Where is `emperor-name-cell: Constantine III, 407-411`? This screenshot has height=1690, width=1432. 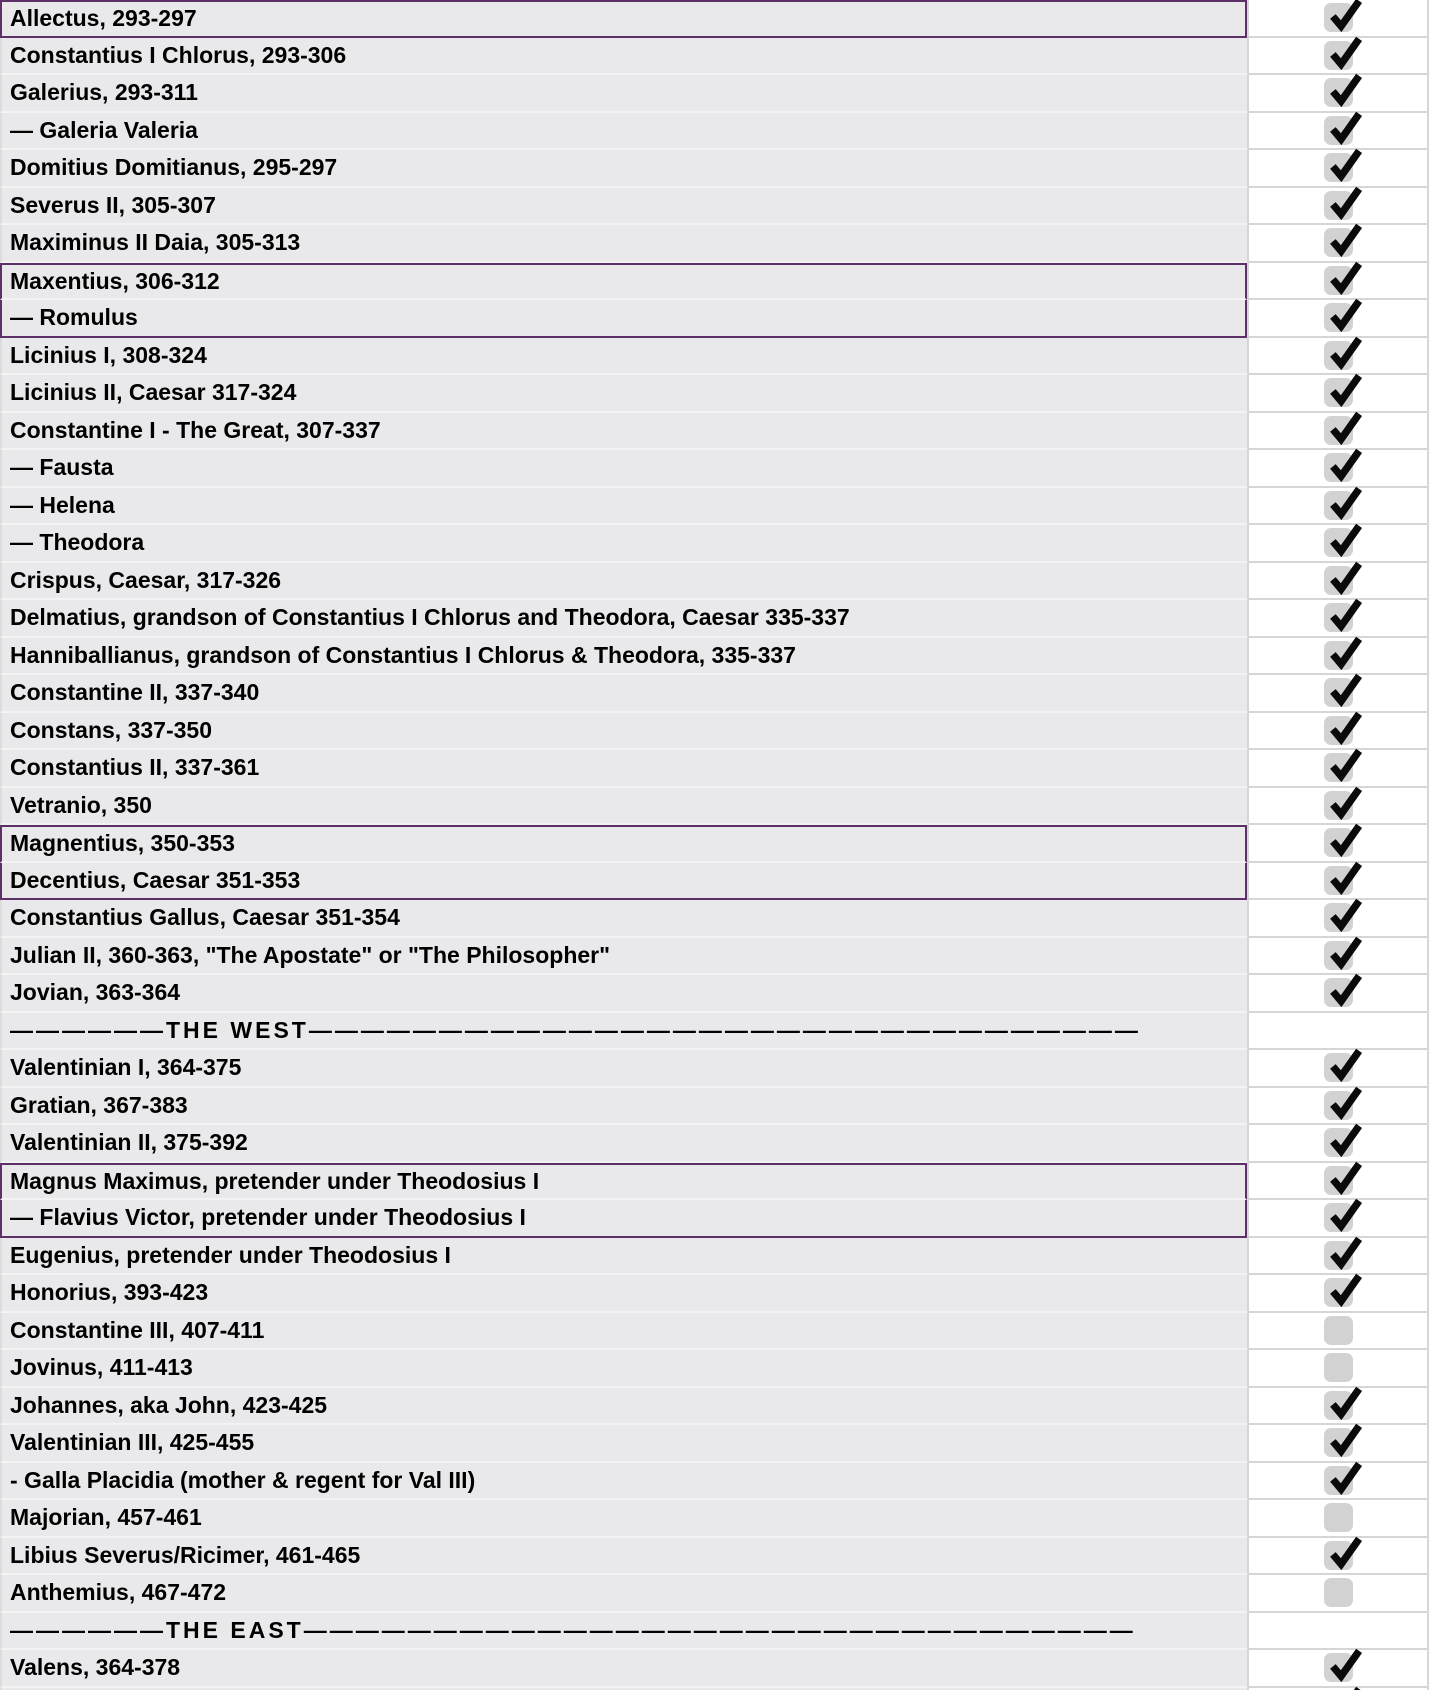 emperor-name-cell: Constantine III, 407-411 is located at coordinates (623, 1331).